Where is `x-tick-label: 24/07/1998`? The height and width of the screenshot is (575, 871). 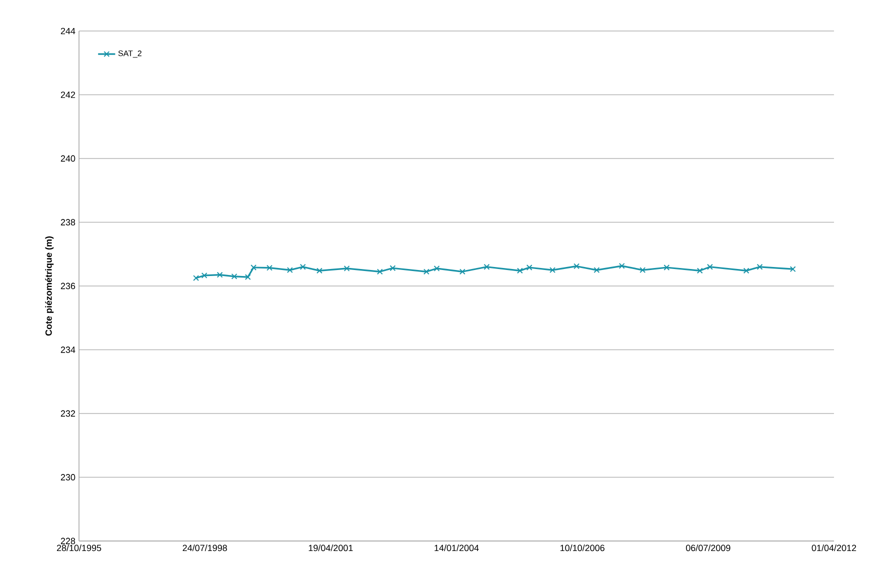
x-tick-label: 24/07/1998 is located at coordinates (204, 548).